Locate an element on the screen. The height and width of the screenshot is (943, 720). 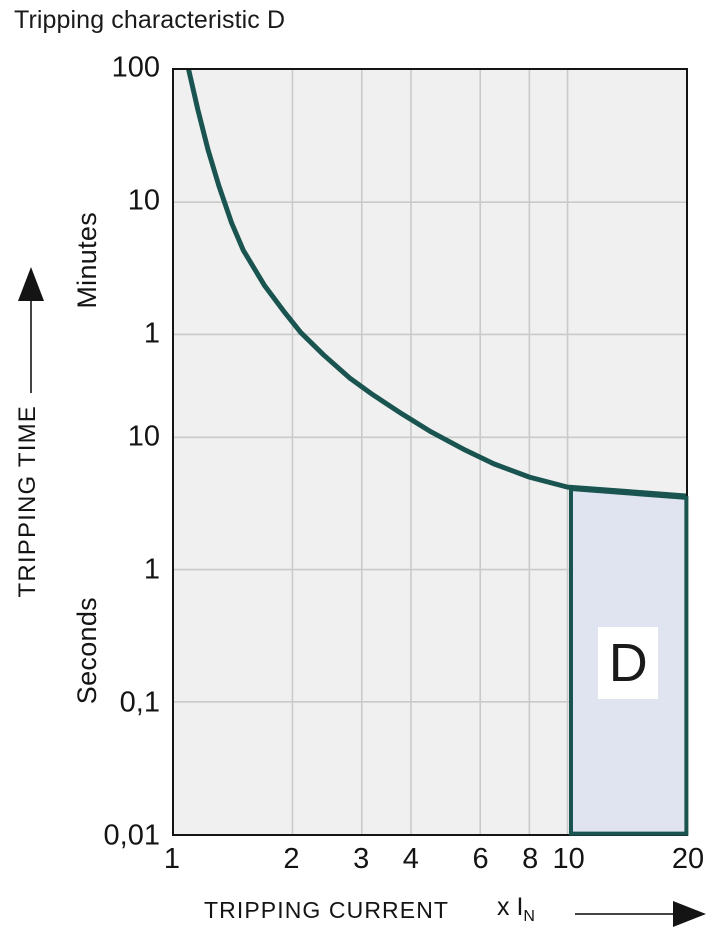
x-axis-tick-label: 4 is located at coordinates (410, 859).